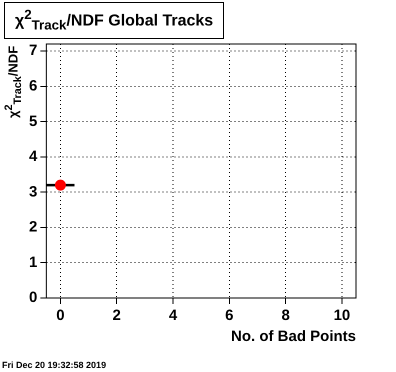 This screenshot has width=396, height=372. I want to click on x-tick-label: 8, so click(285, 315).